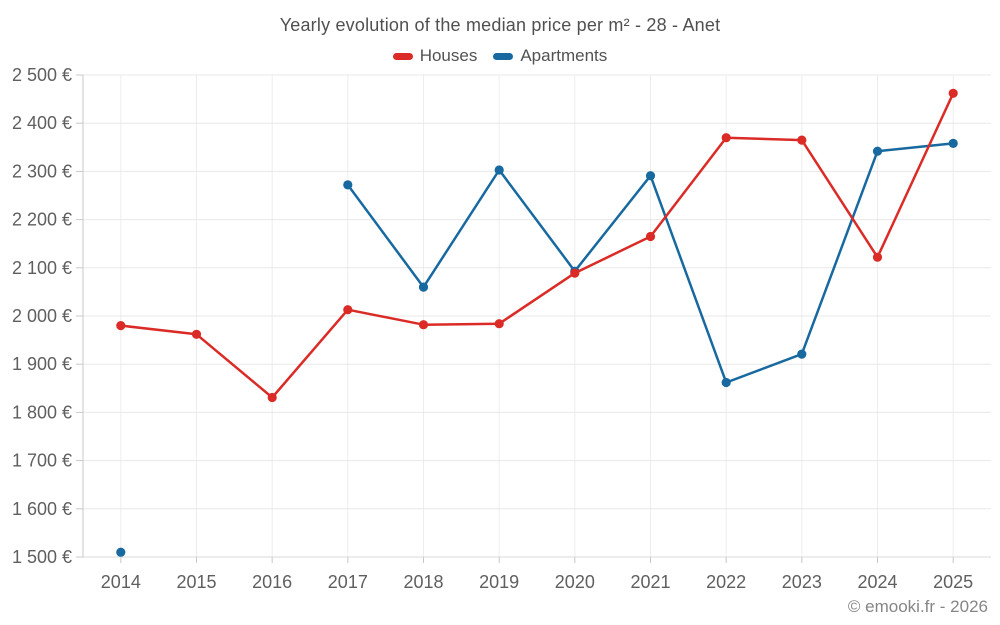  Describe the element at coordinates (802, 582) in the screenshot. I see `x-axis-label: 2023` at that location.